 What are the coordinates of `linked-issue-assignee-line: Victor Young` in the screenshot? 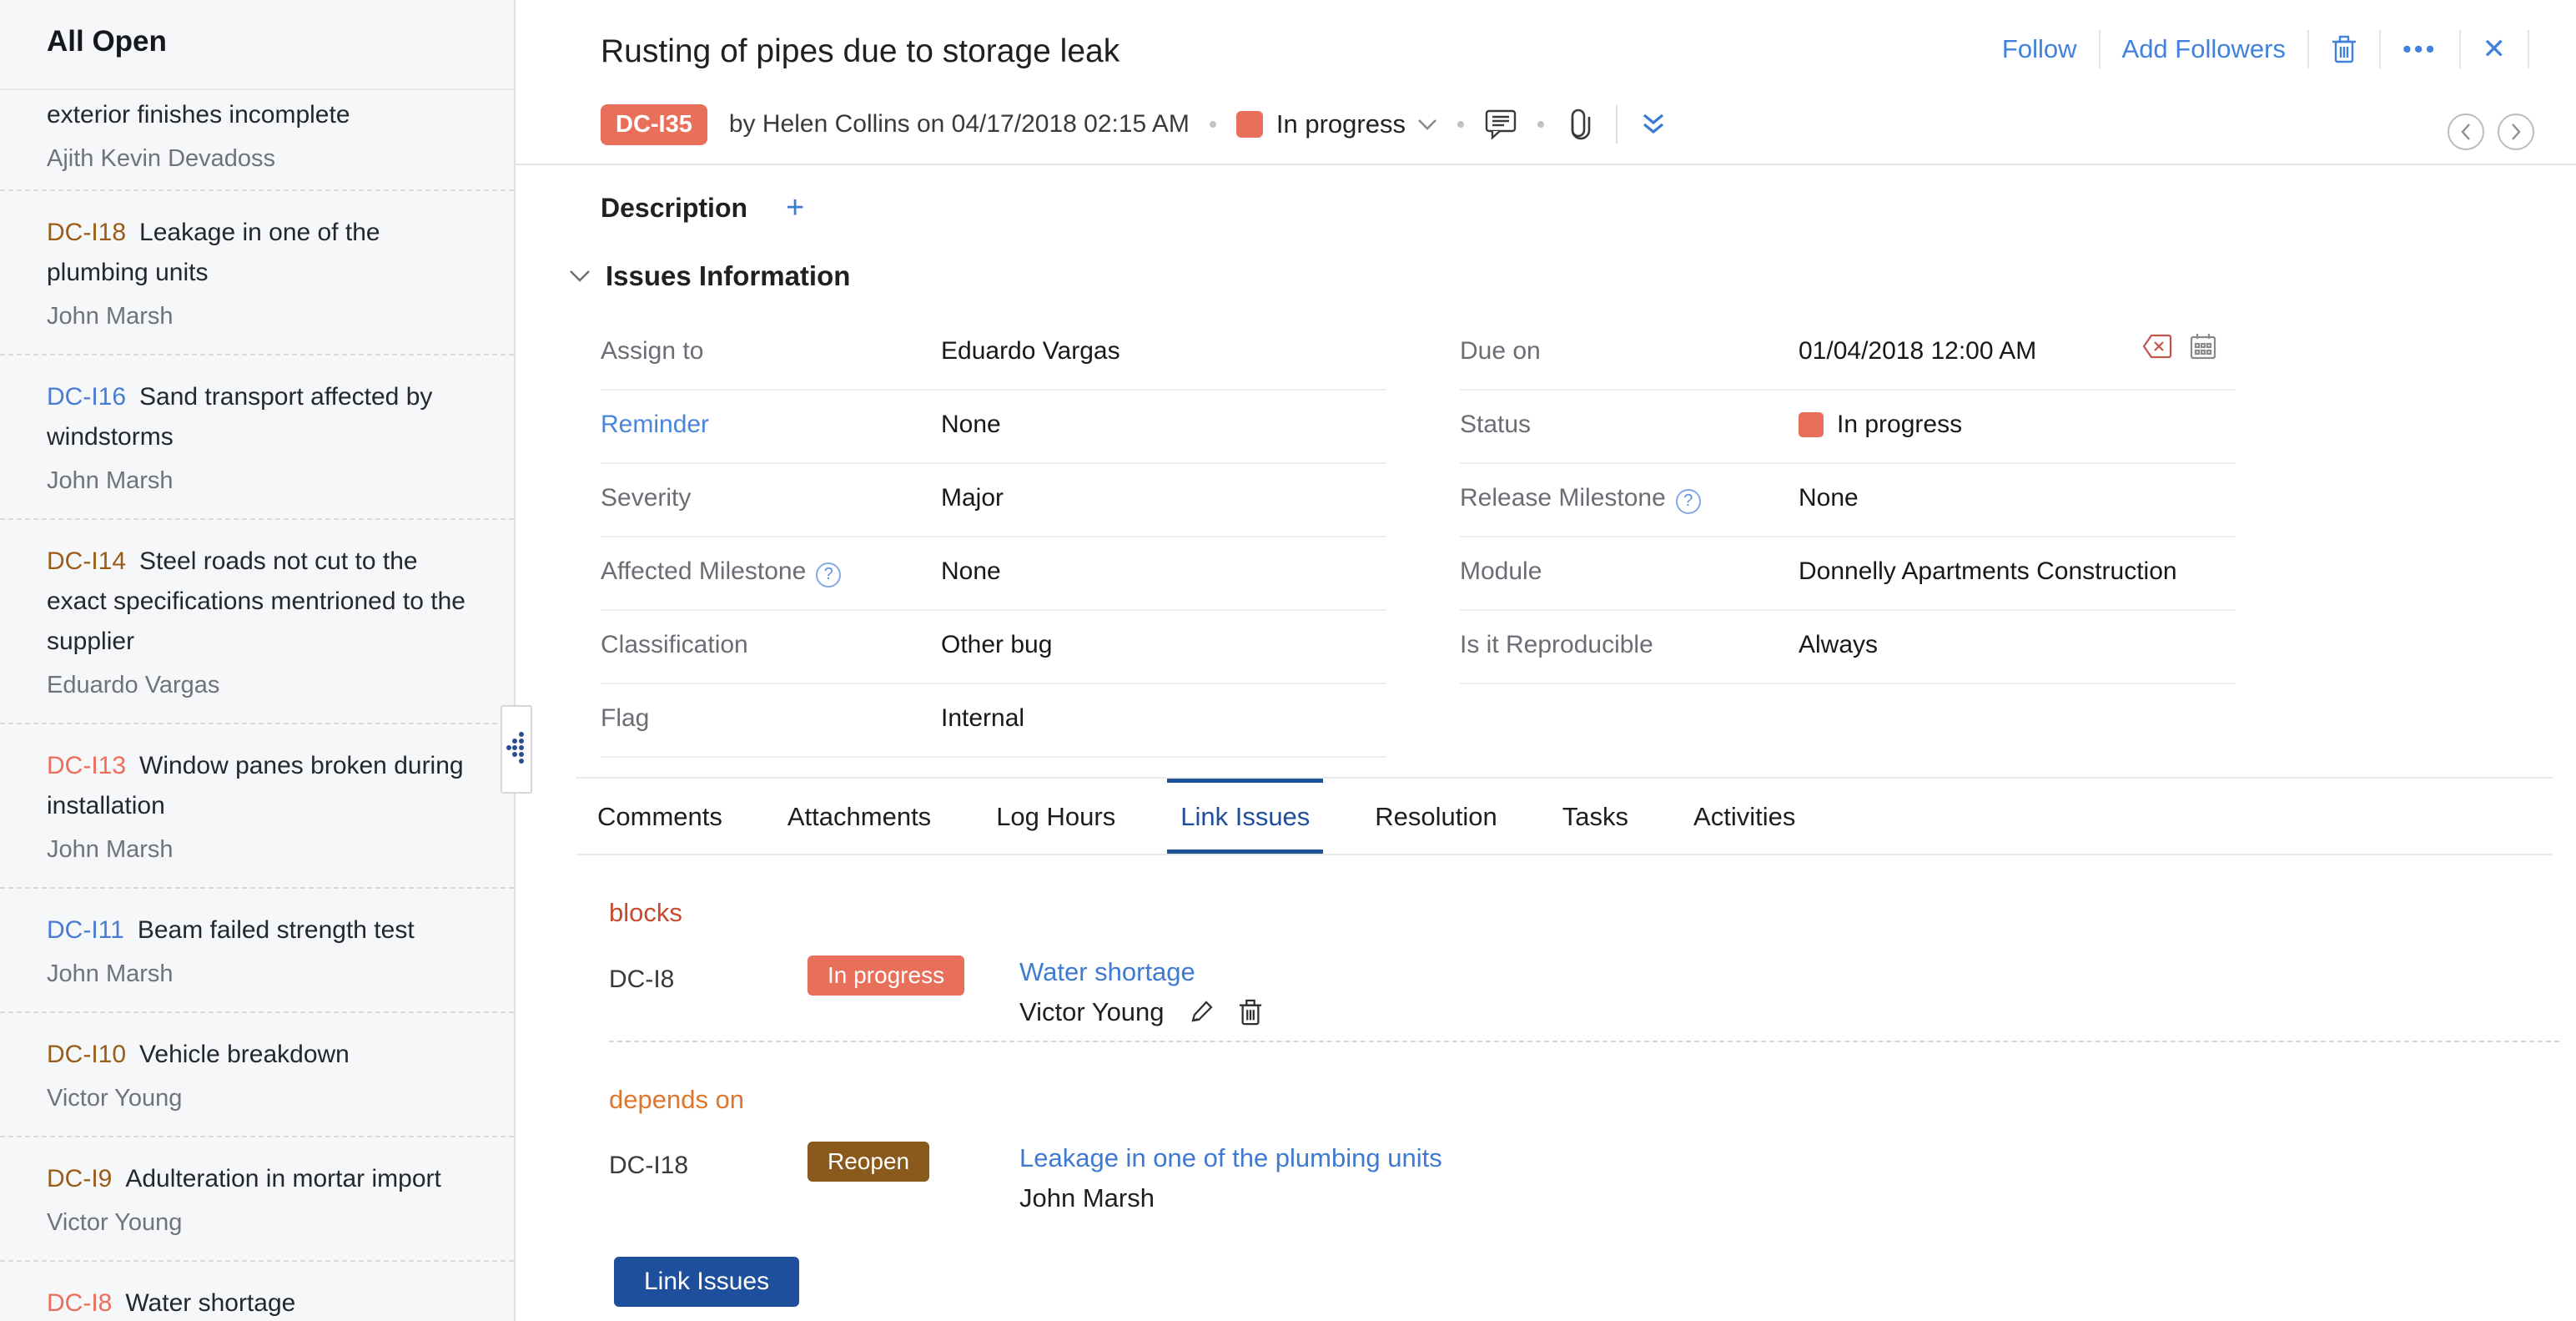 It's located at (1141, 1012).